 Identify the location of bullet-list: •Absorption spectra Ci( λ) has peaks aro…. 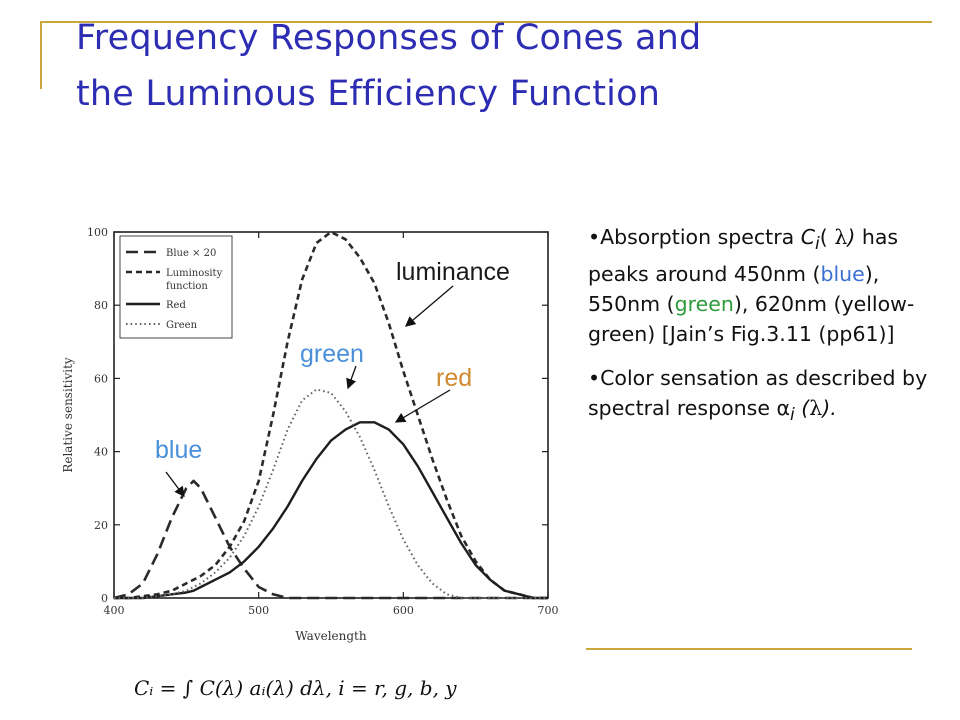
(758, 333).